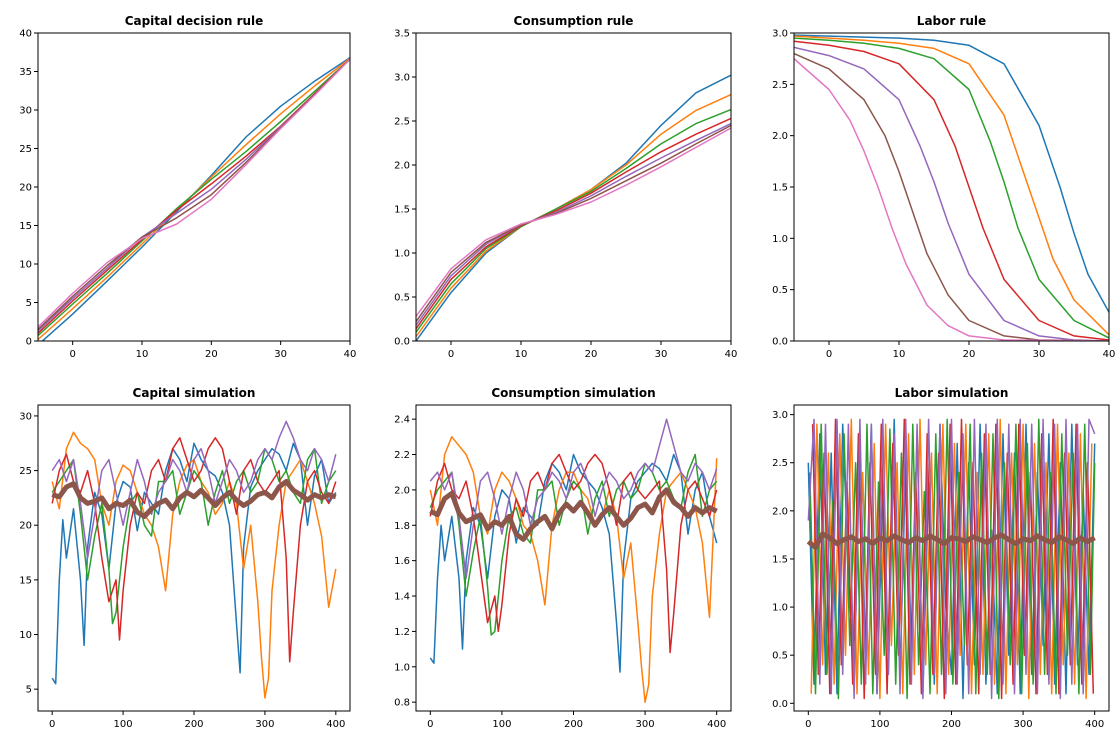 This screenshot has height=731, width=1115. Describe the element at coordinates (25, 34) in the screenshot. I see `y-tick-label: 40` at that location.